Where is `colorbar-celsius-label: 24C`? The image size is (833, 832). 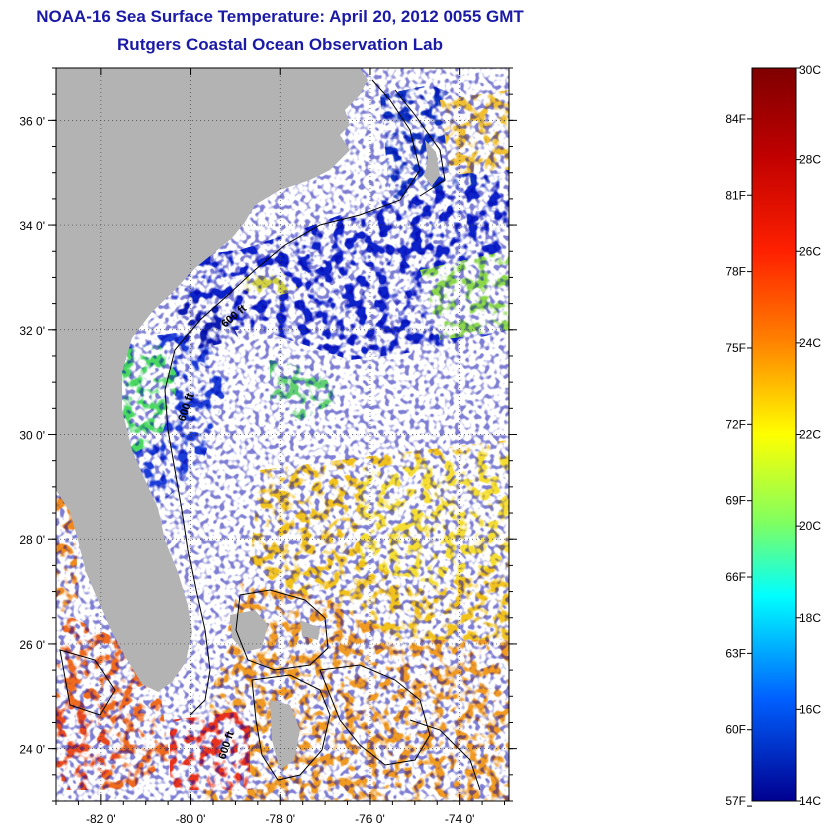 colorbar-celsius-label: 24C is located at coordinates (810, 343).